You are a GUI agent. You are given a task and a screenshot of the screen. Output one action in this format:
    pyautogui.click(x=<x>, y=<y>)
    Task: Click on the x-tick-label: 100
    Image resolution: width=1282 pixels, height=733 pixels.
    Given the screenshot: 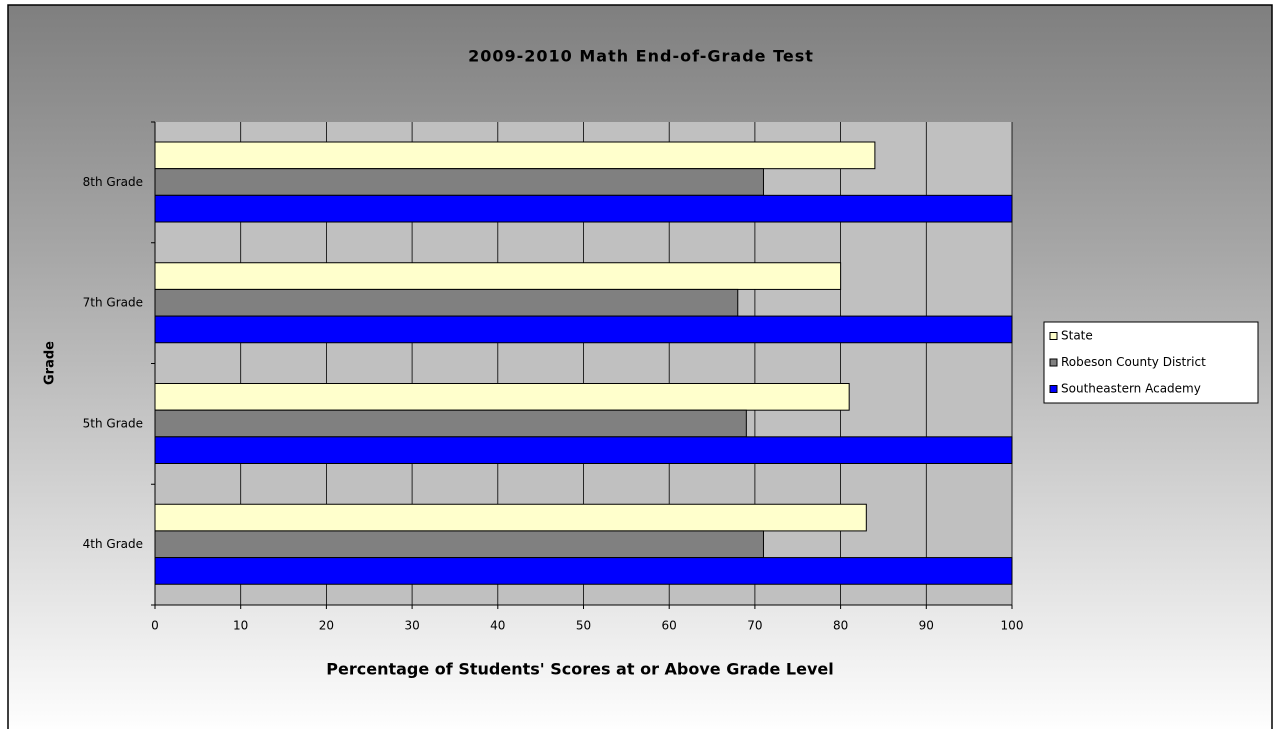 What is the action you would take?
    pyautogui.click(x=1012, y=626)
    